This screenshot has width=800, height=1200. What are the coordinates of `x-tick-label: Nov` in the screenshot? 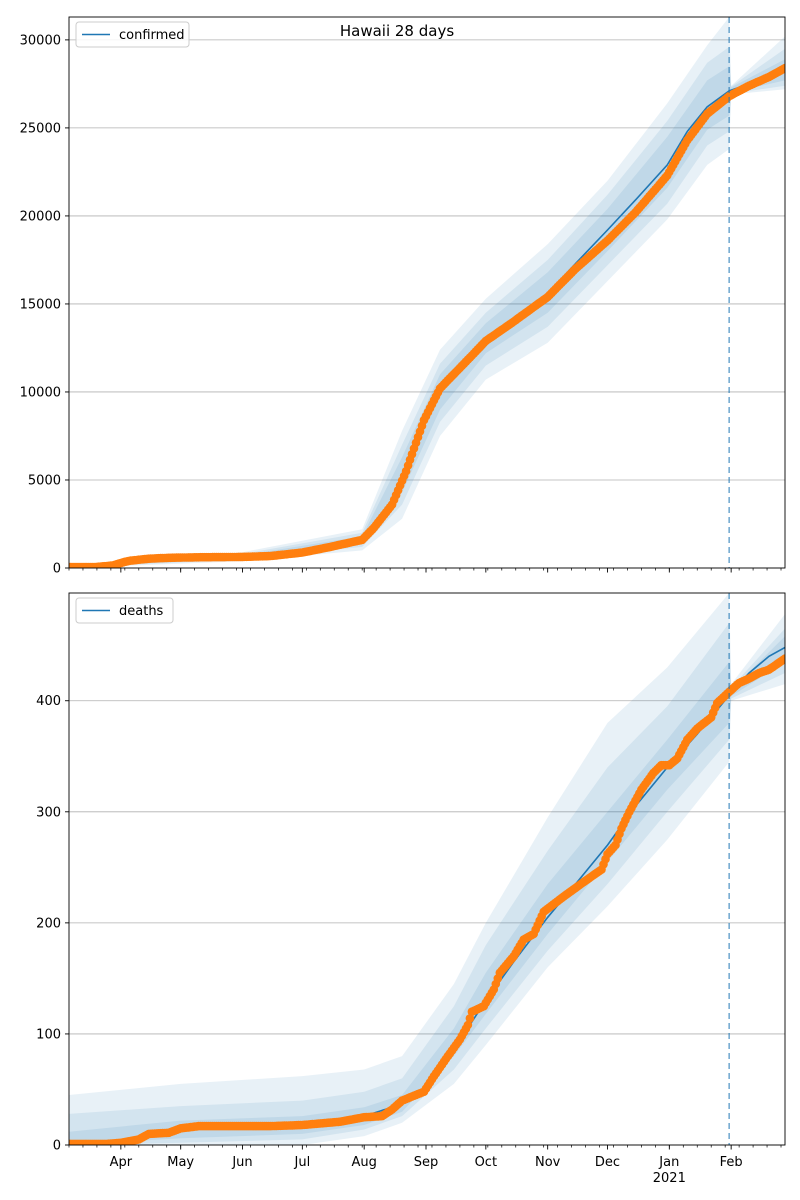 It's located at (548, 1162).